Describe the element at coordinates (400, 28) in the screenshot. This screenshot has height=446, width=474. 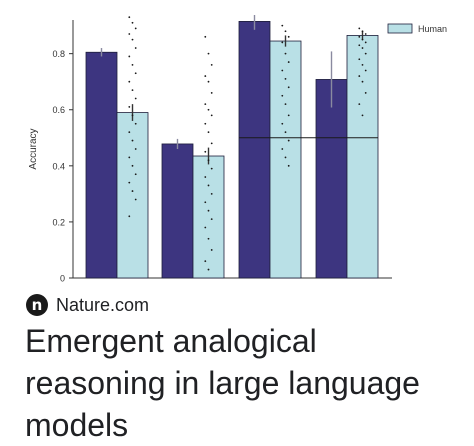
I see `legend-swatch` at that location.